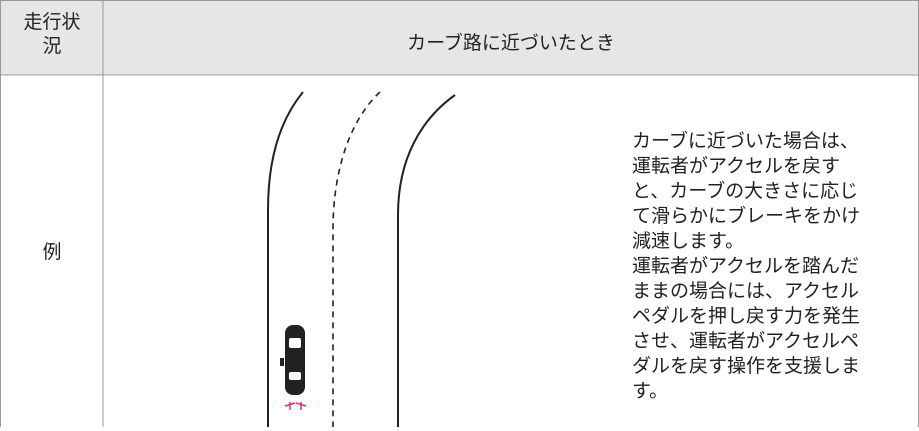 The width and height of the screenshot is (919, 431). Describe the element at coordinates (745, 190) in the screenshot. I see `text-line: と、カーブの大きさに応じ` at that location.